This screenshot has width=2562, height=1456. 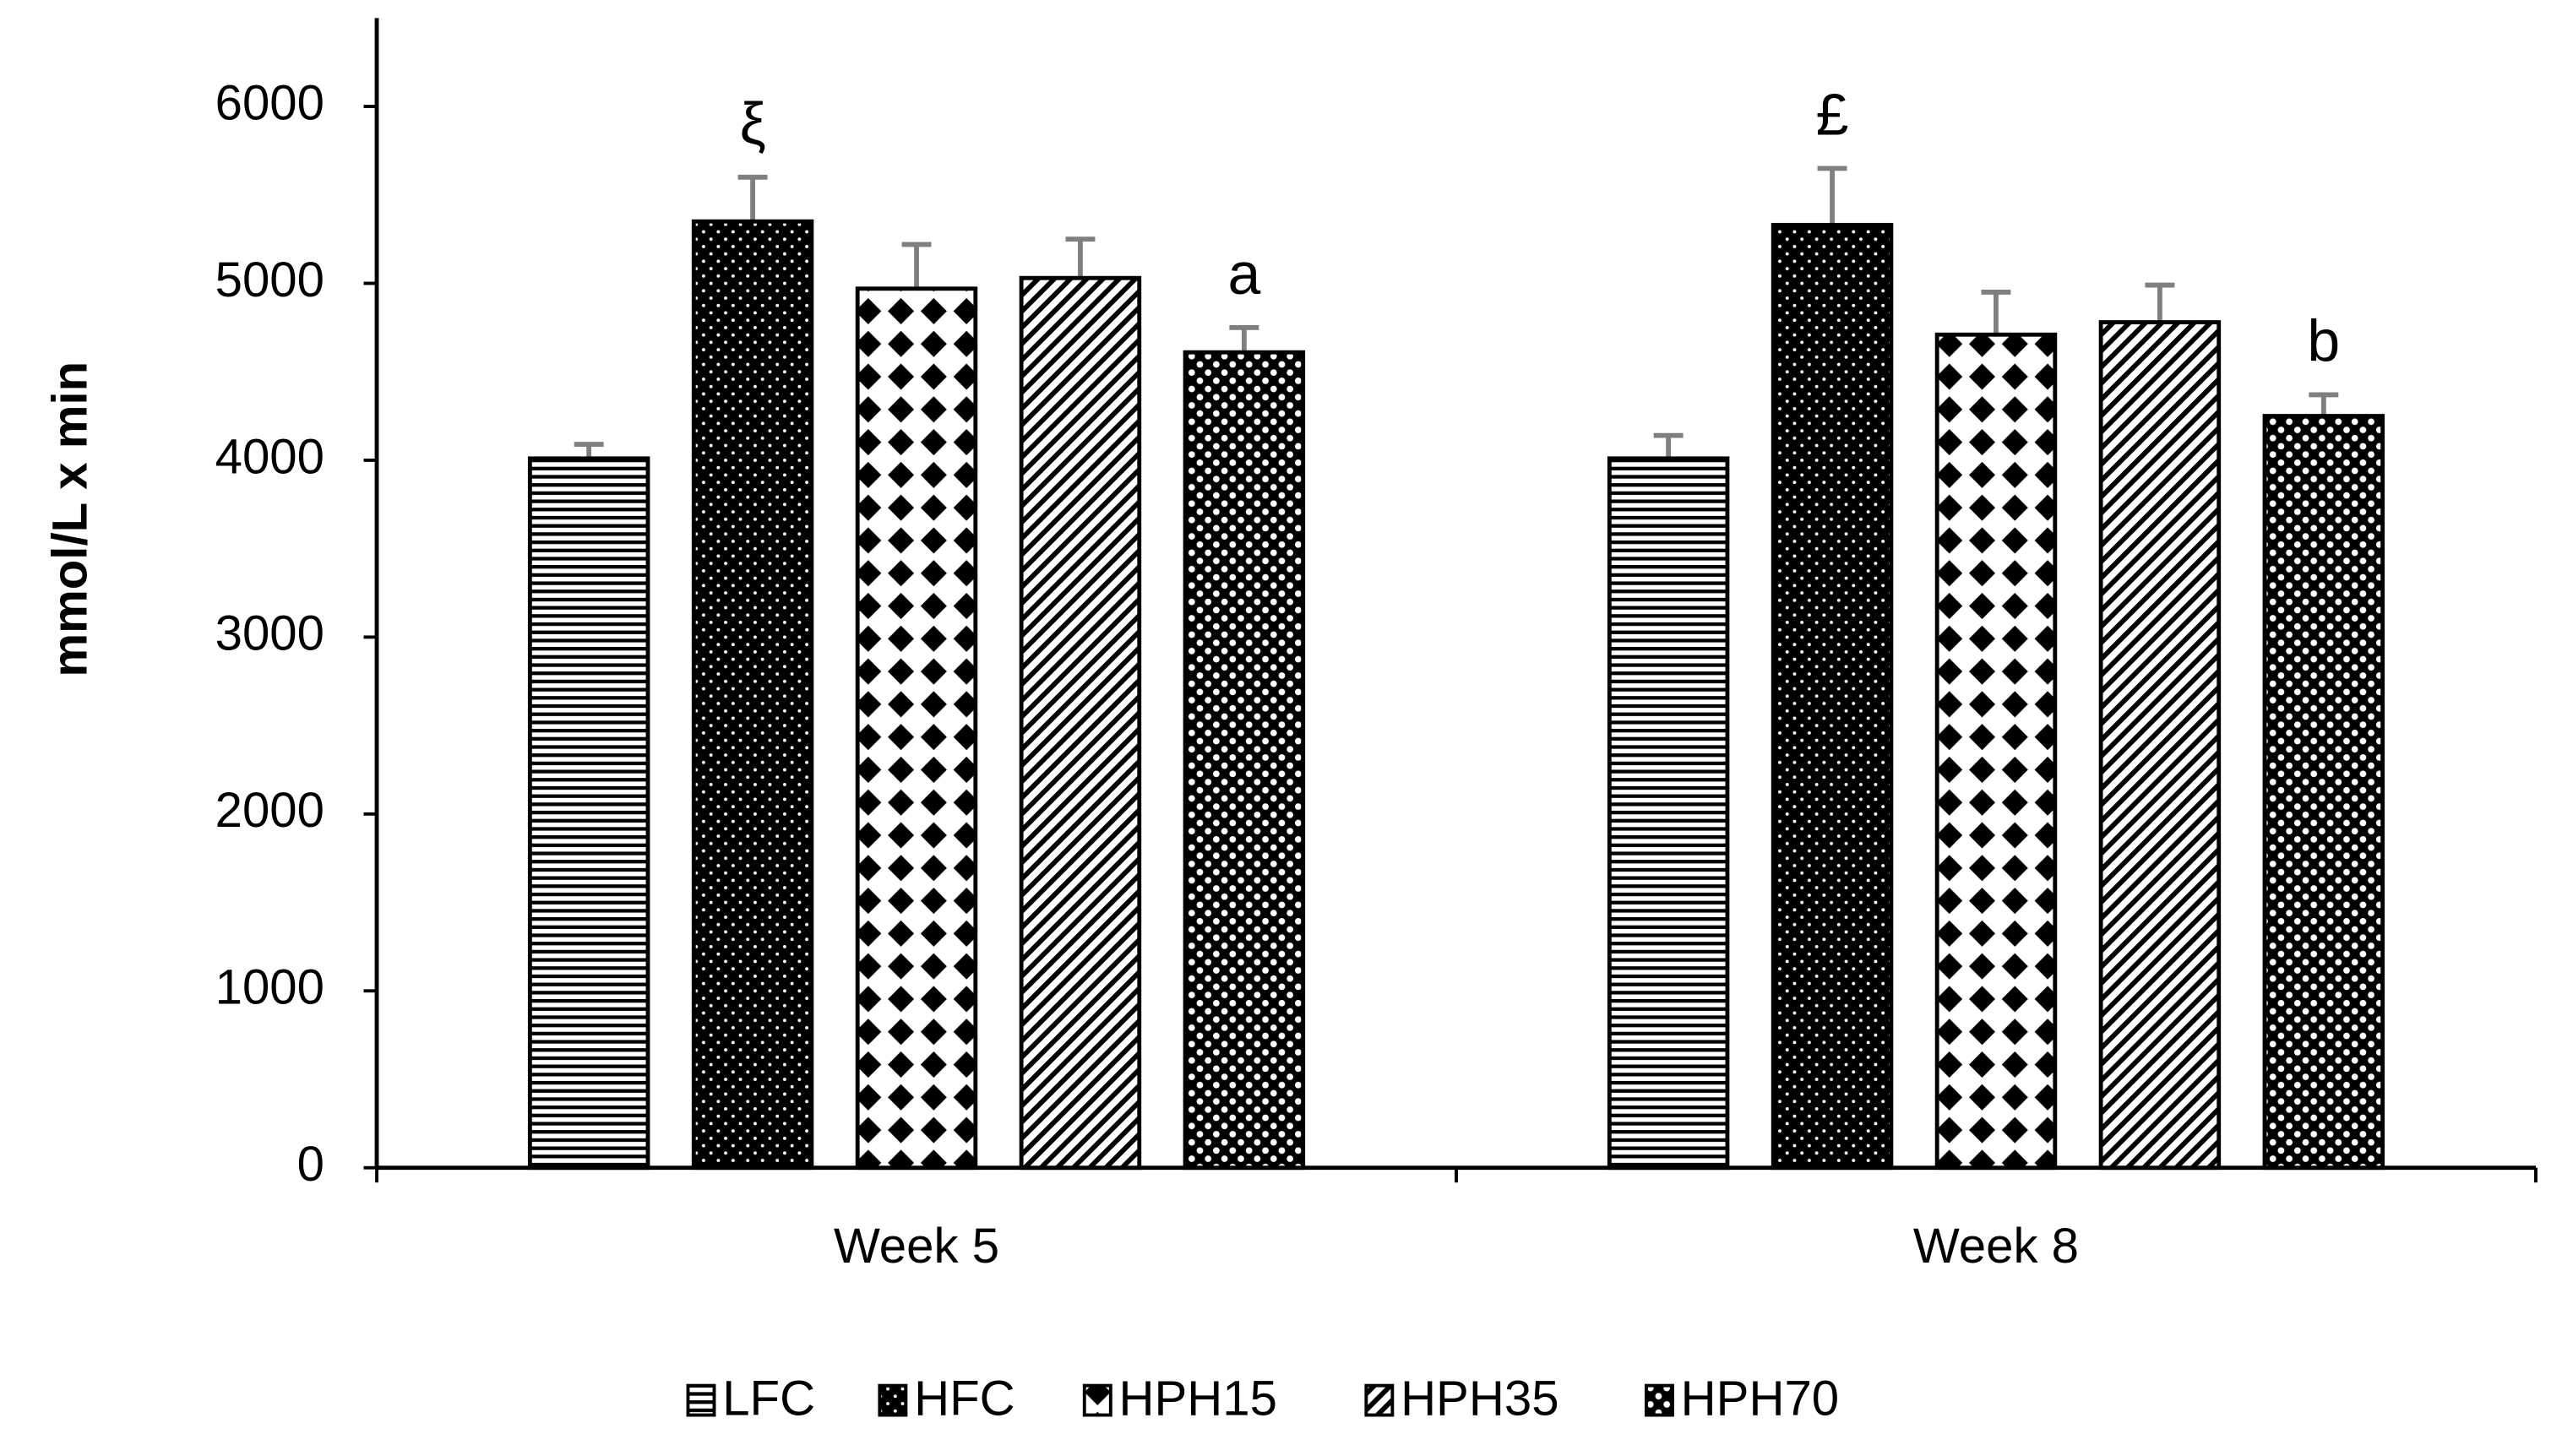 What do you see at coordinates (1833, 115) in the screenshot?
I see `annotation: £` at bounding box center [1833, 115].